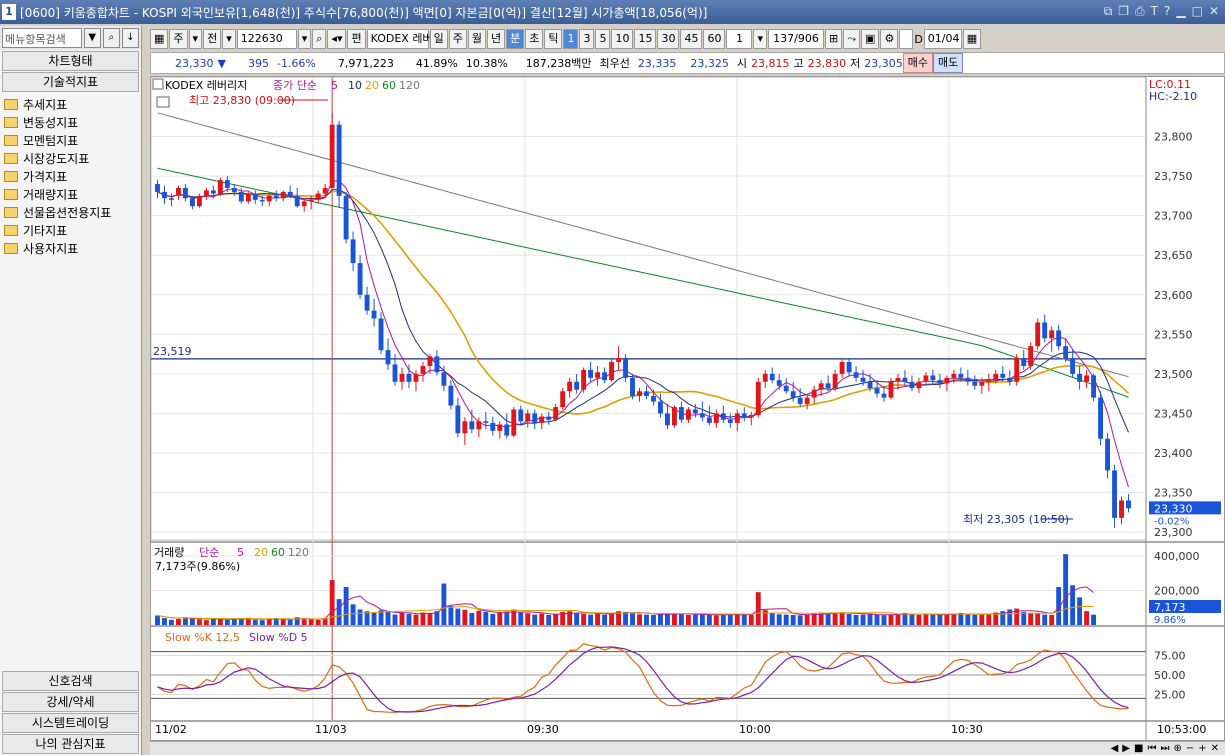 The image size is (1225, 755). I want to click on left-bottom-buttons: 신호검색 강세/약세 시스템트레이딩 나의 관심지표, so click(70, 713).